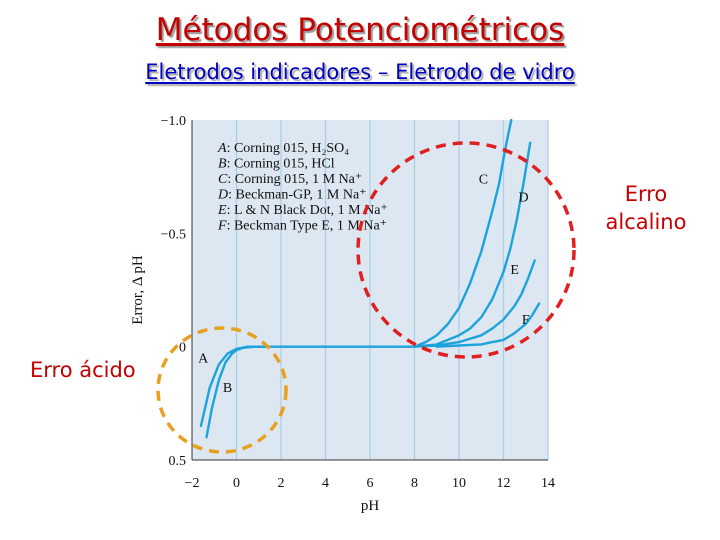  Describe the element at coordinates (182, 348) in the screenshot. I see `y-tick-label: 0` at that location.